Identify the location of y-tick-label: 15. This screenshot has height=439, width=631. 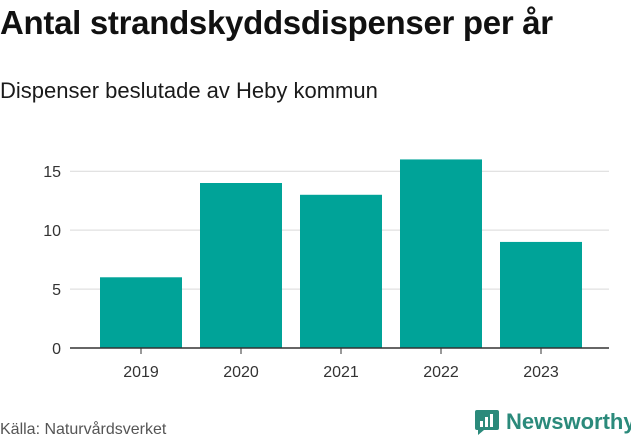
(52, 172).